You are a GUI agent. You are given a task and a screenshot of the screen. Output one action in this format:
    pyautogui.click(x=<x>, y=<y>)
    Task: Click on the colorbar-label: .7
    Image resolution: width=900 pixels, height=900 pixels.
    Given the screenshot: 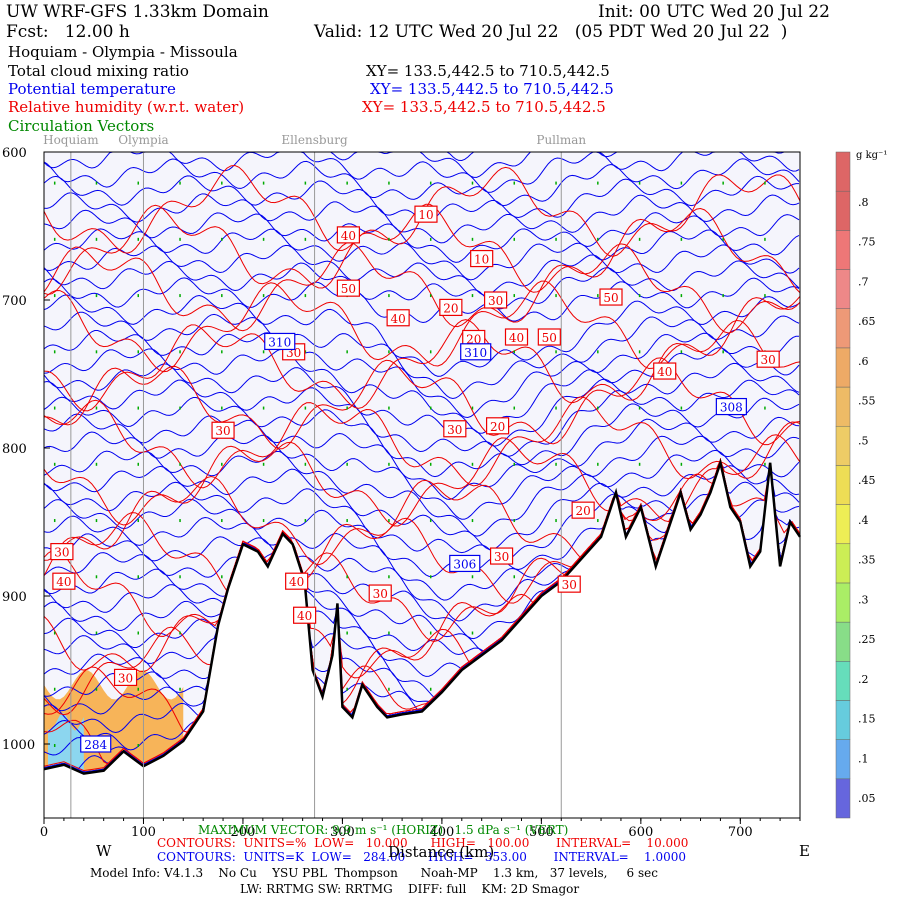 What is the action you would take?
    pyautogui.click(x=863, y=281)
    